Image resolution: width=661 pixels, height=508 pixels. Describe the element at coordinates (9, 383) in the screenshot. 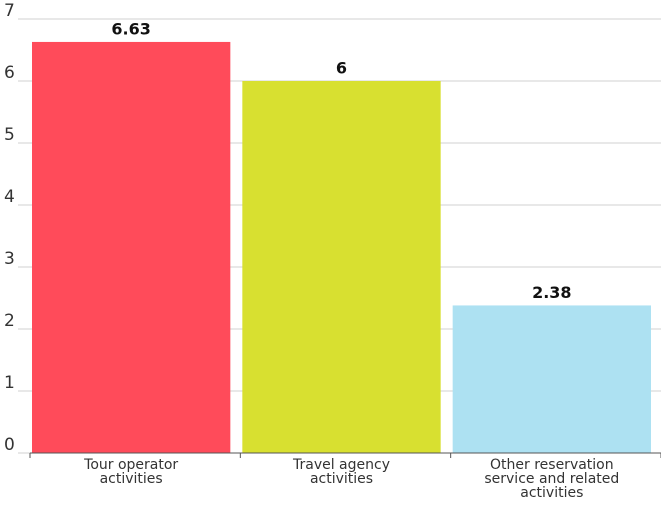

I see `y-tick-label: 1` at that location.